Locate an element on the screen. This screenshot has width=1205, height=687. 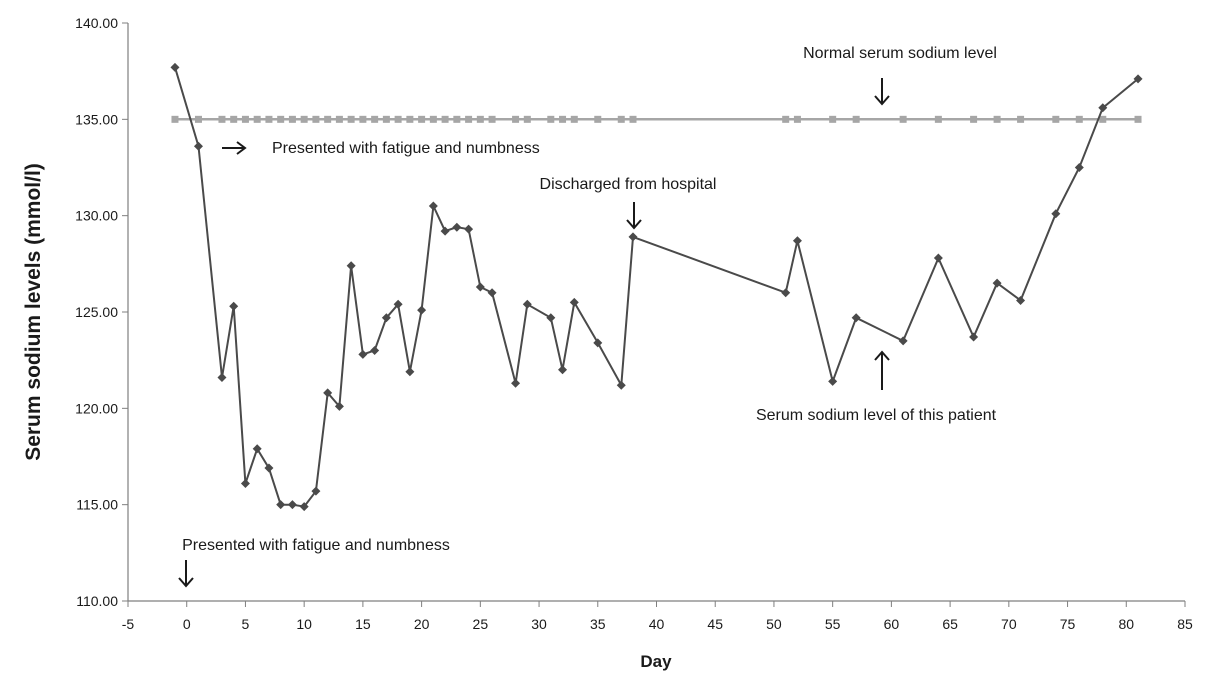
y-tick-label: 140.00 is located at coordinates (96, 23).